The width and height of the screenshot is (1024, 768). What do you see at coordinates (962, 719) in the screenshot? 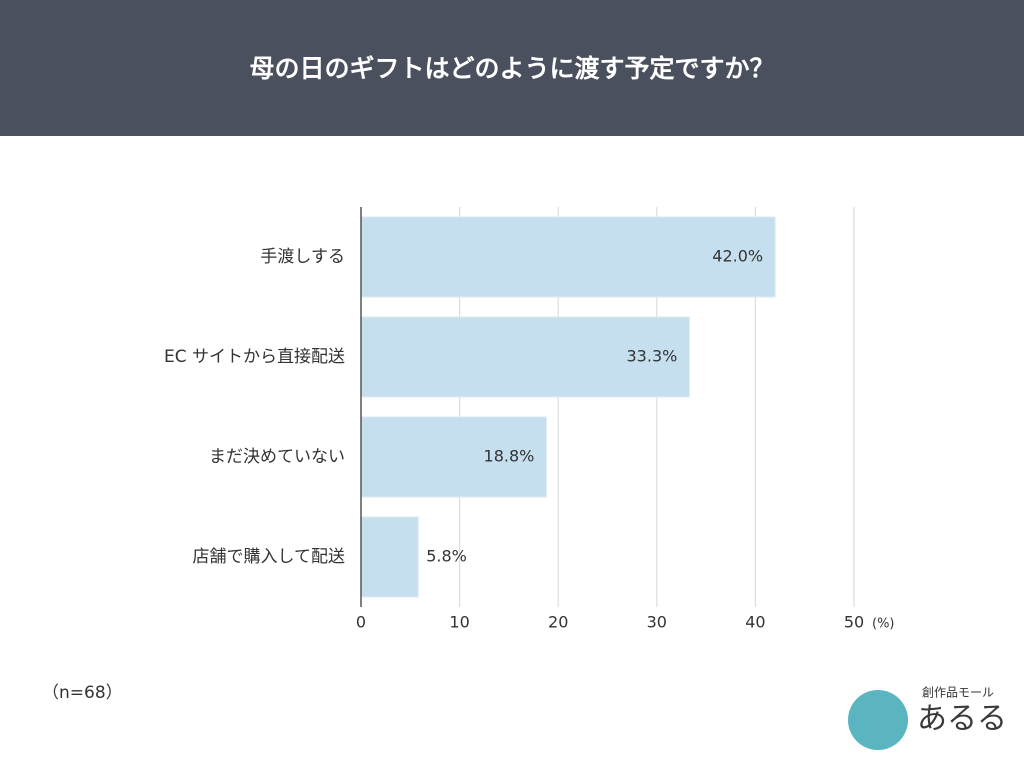
I see `logo-main: あるる` at bounding box center [962, 719].